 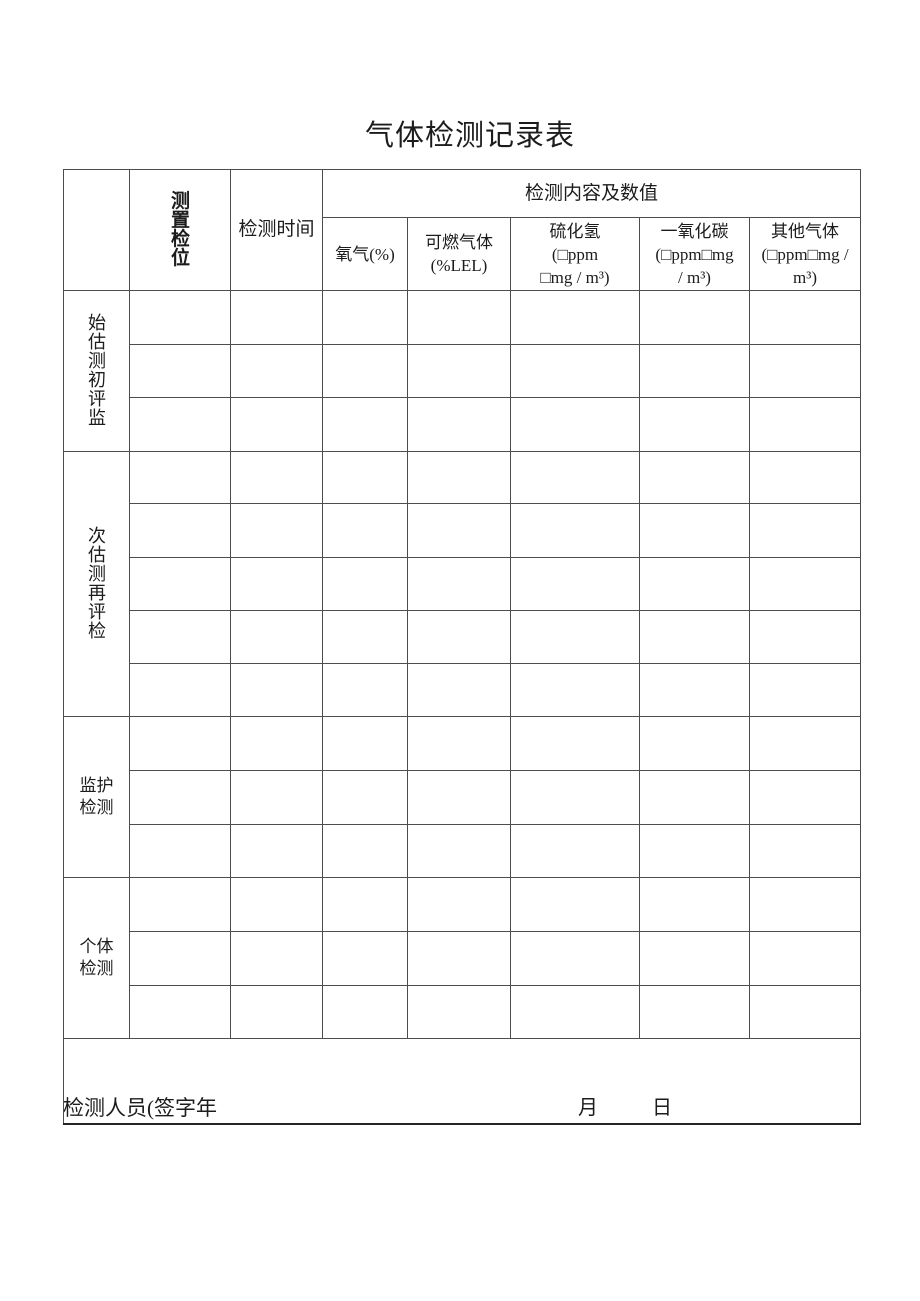 I want to click on group-label-guardian-monitoring: 监护 检测, so click(x=96, y=797).